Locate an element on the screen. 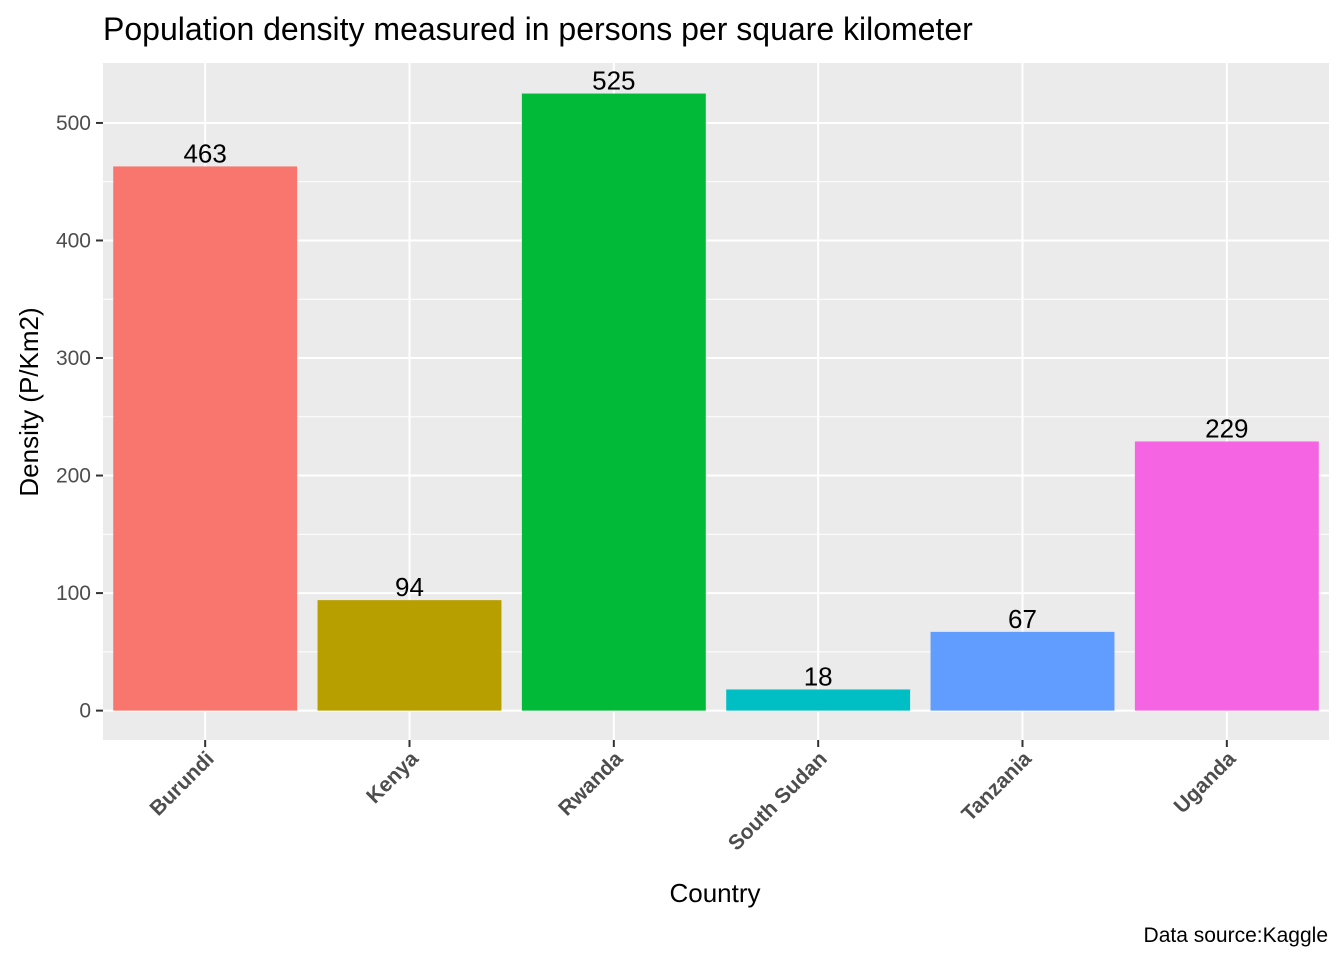 The height and width of the screenshot is (960, 1344). bar-rwanda is located at coordinates (613, 402).